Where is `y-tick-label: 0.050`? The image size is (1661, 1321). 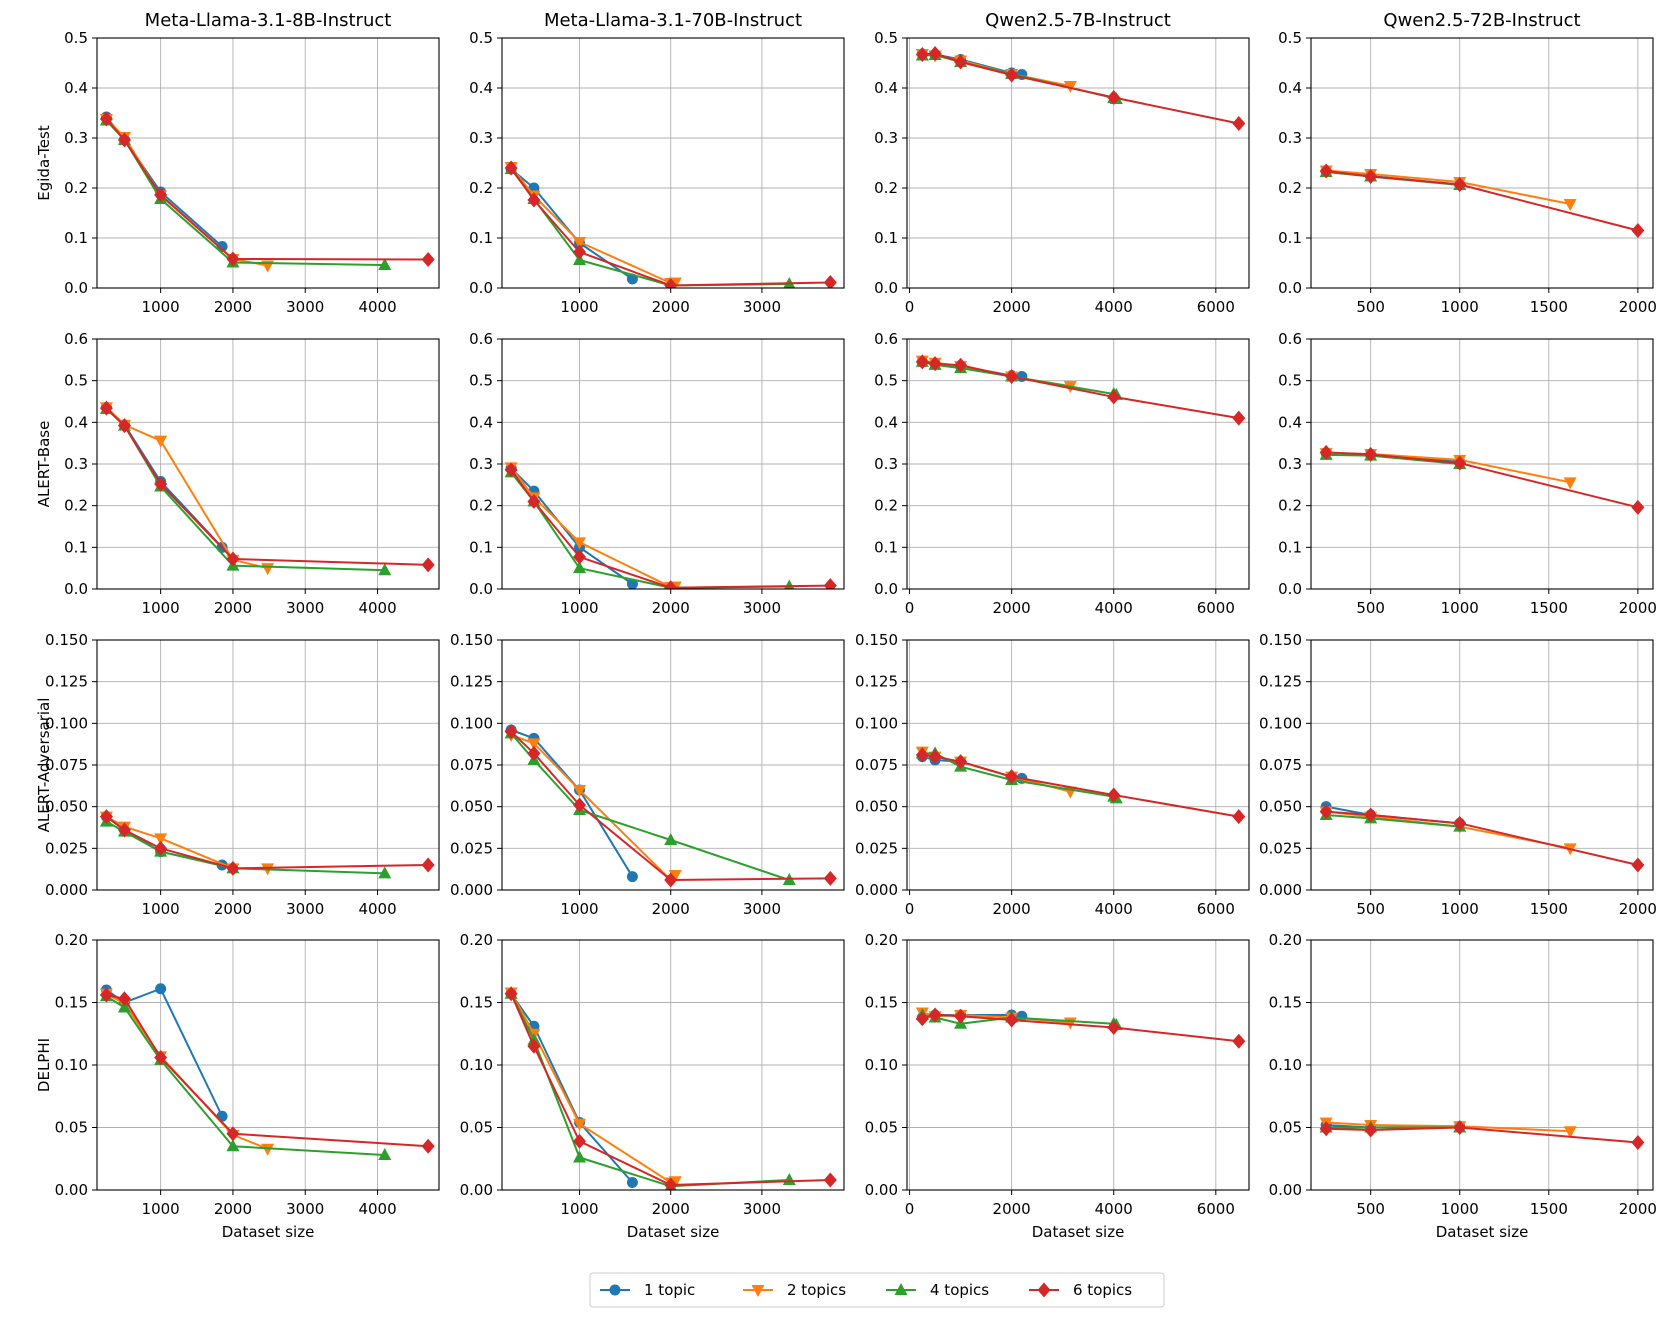
y-tick-label: 0.050 is located at coordinates (1280, 807).